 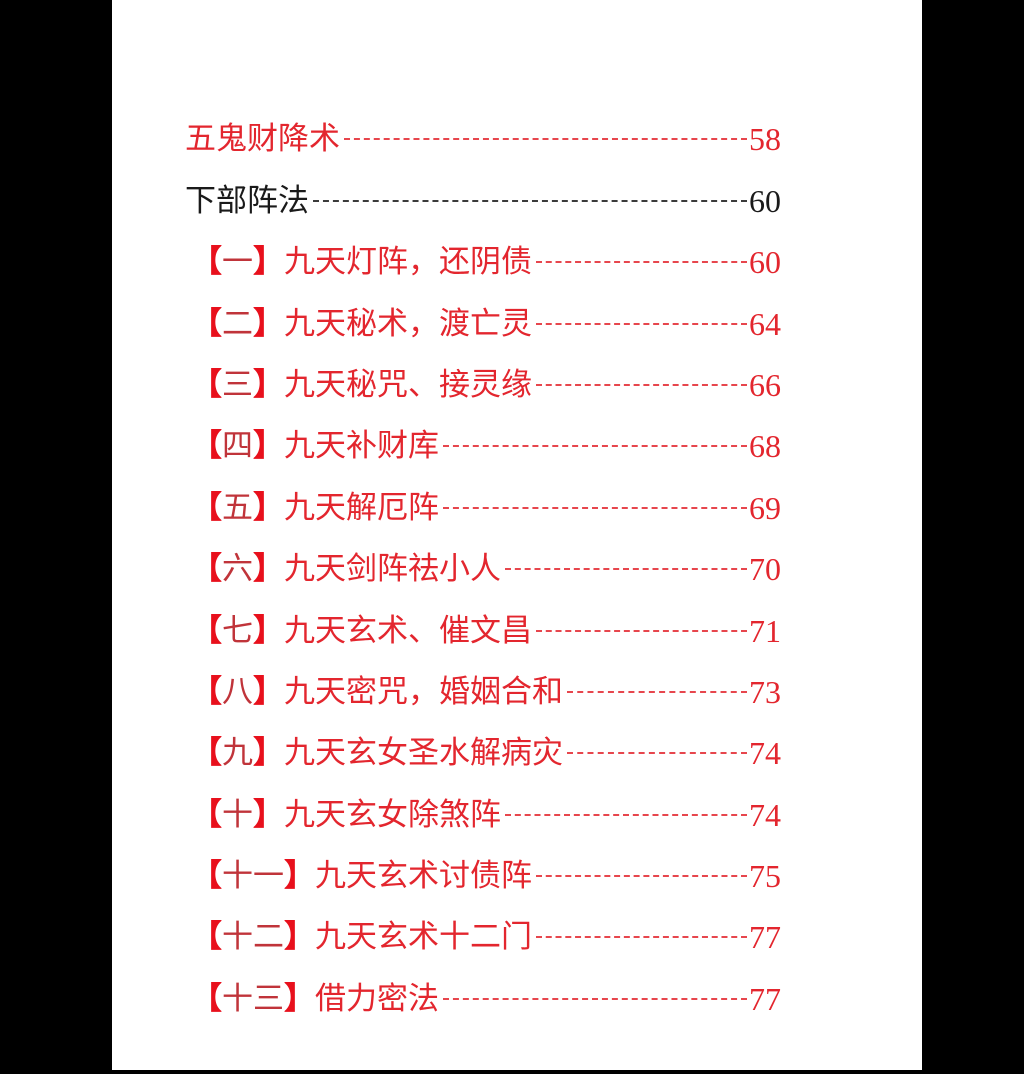 I want to click on page-number: 70, so click(x=765, y=569).